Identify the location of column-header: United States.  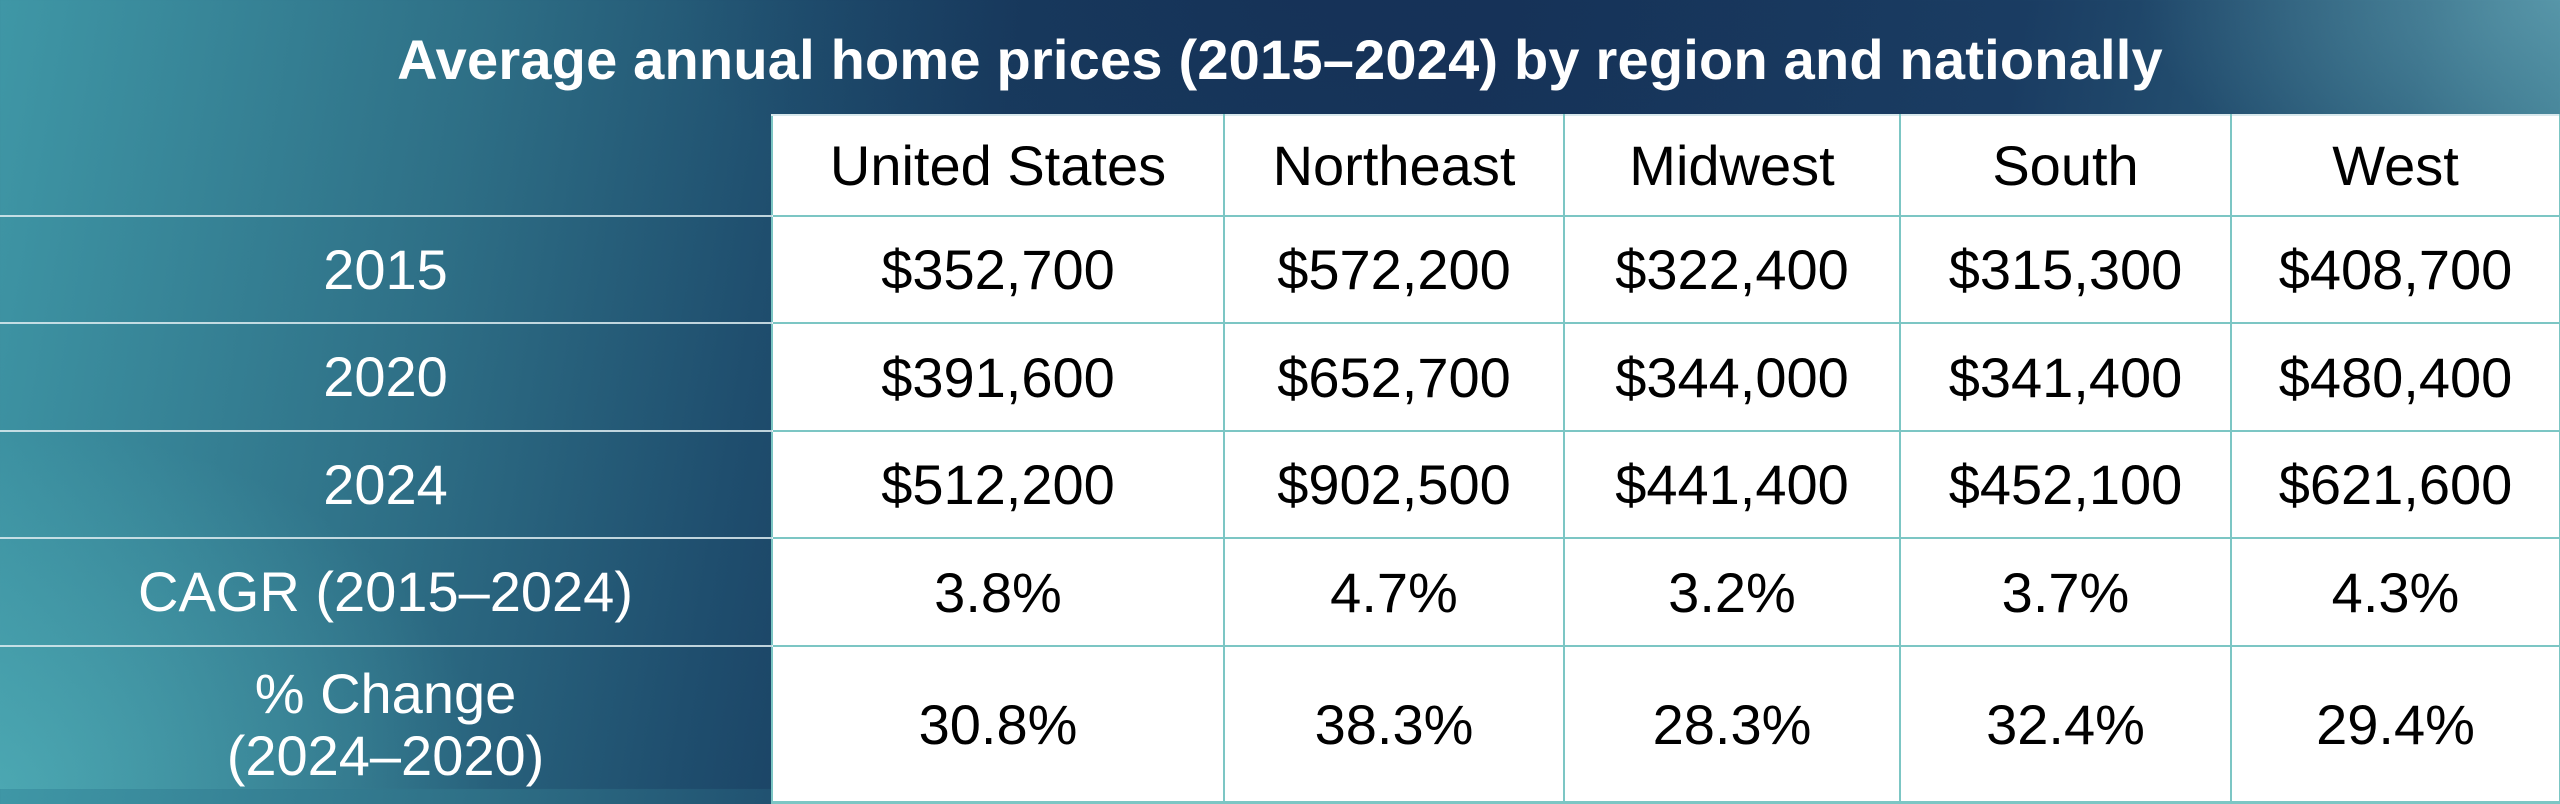
(998, 165).